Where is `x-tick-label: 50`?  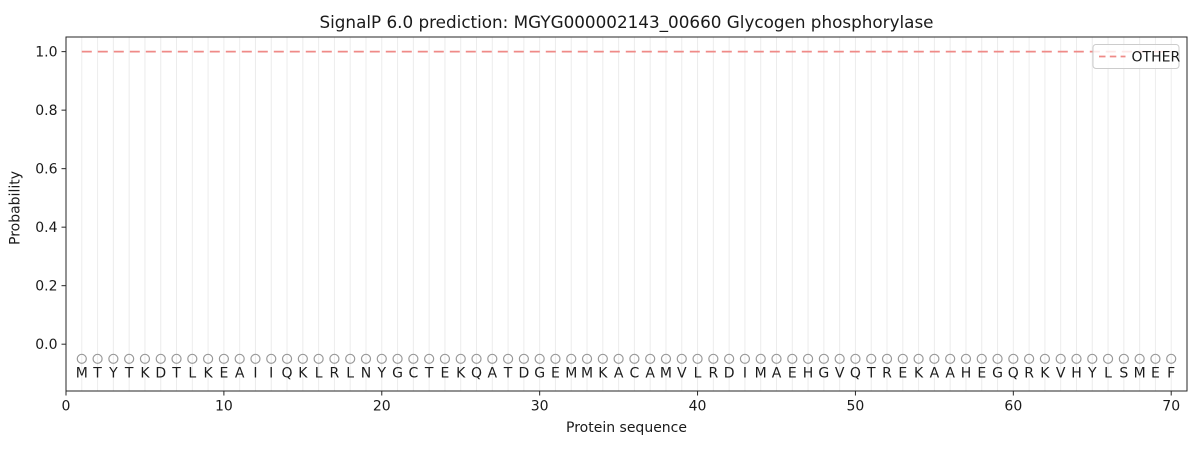 x-tick-label: 50 is located at coordinates (856, 407).